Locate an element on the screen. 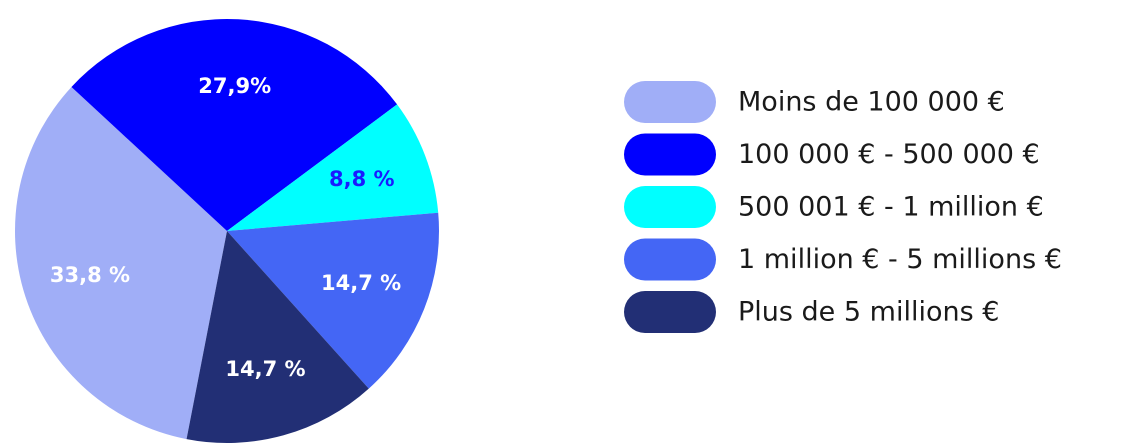 The height and width of the screenshot is (444, 1148). legend-label-3: 500 001 € - 1 million € is located at coordinates (891, 207).